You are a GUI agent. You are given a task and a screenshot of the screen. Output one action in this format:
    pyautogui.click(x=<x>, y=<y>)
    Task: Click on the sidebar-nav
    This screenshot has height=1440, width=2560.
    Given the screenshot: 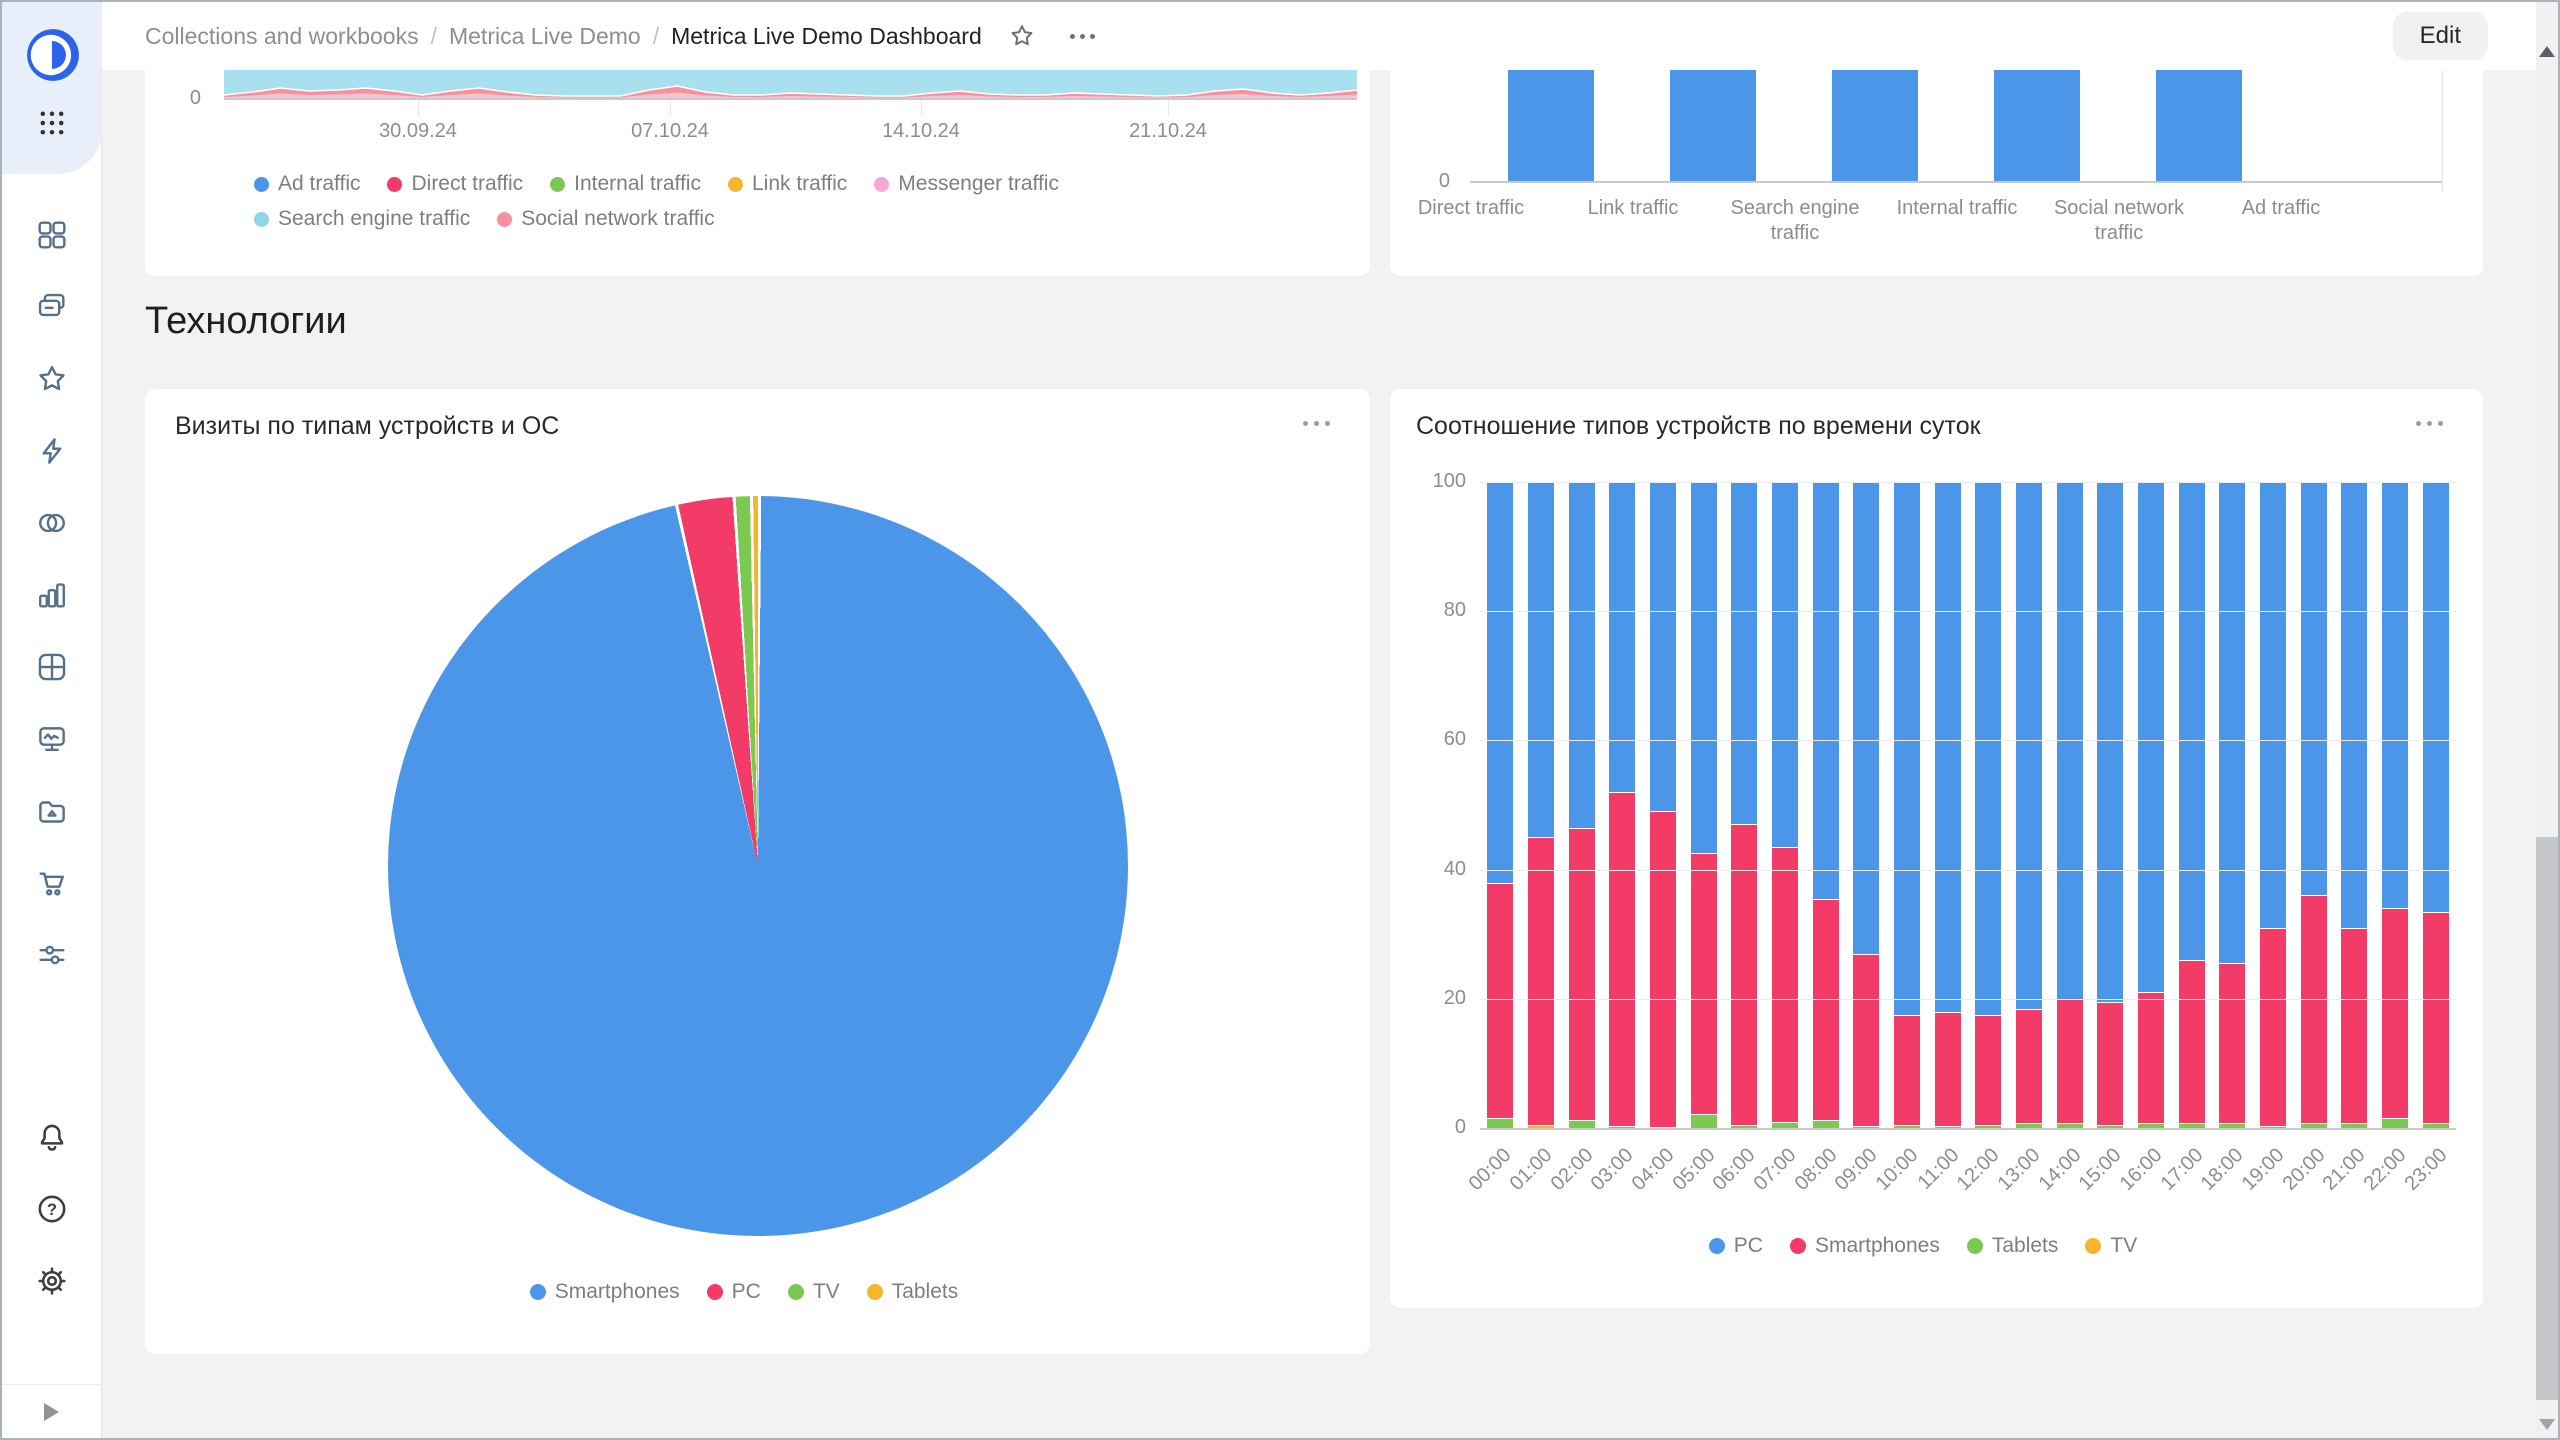 What is the action you would take?
    pyautogui.click(x=52, y=595)
    